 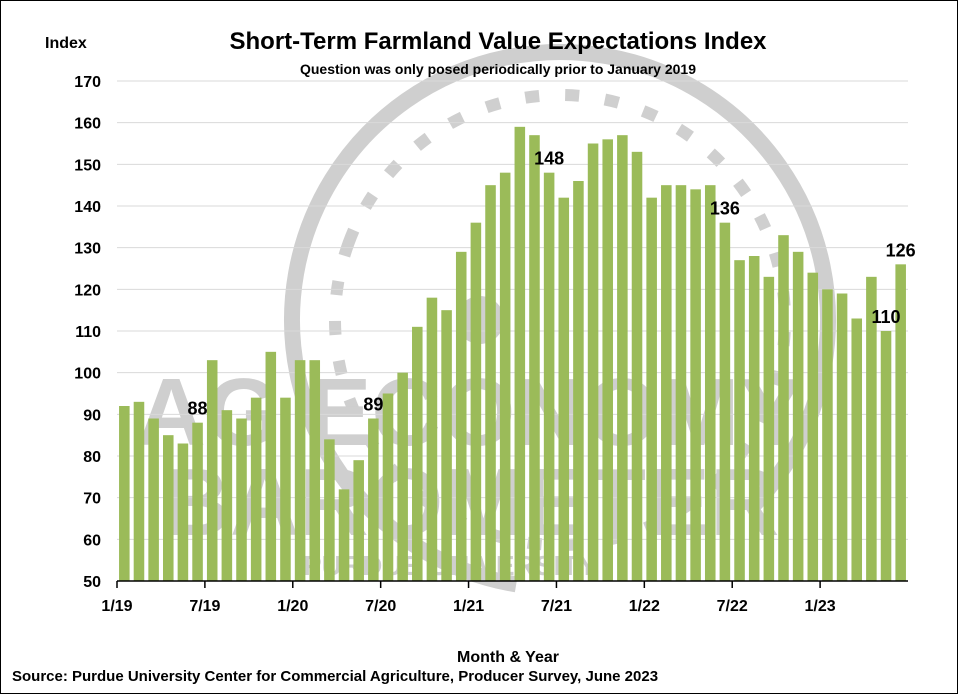 What do you see at coordinates (87, 207) in the screenshot?
I see `y-tick-label: 140` at bounding box center [87, 207].